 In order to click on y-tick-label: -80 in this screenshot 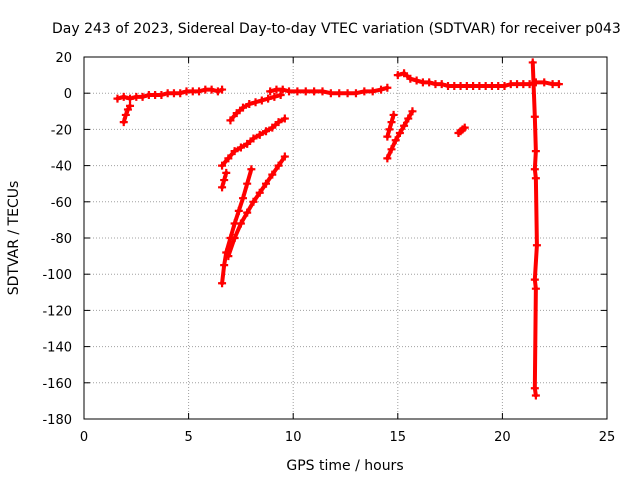, I will do `click(61, 239)`.